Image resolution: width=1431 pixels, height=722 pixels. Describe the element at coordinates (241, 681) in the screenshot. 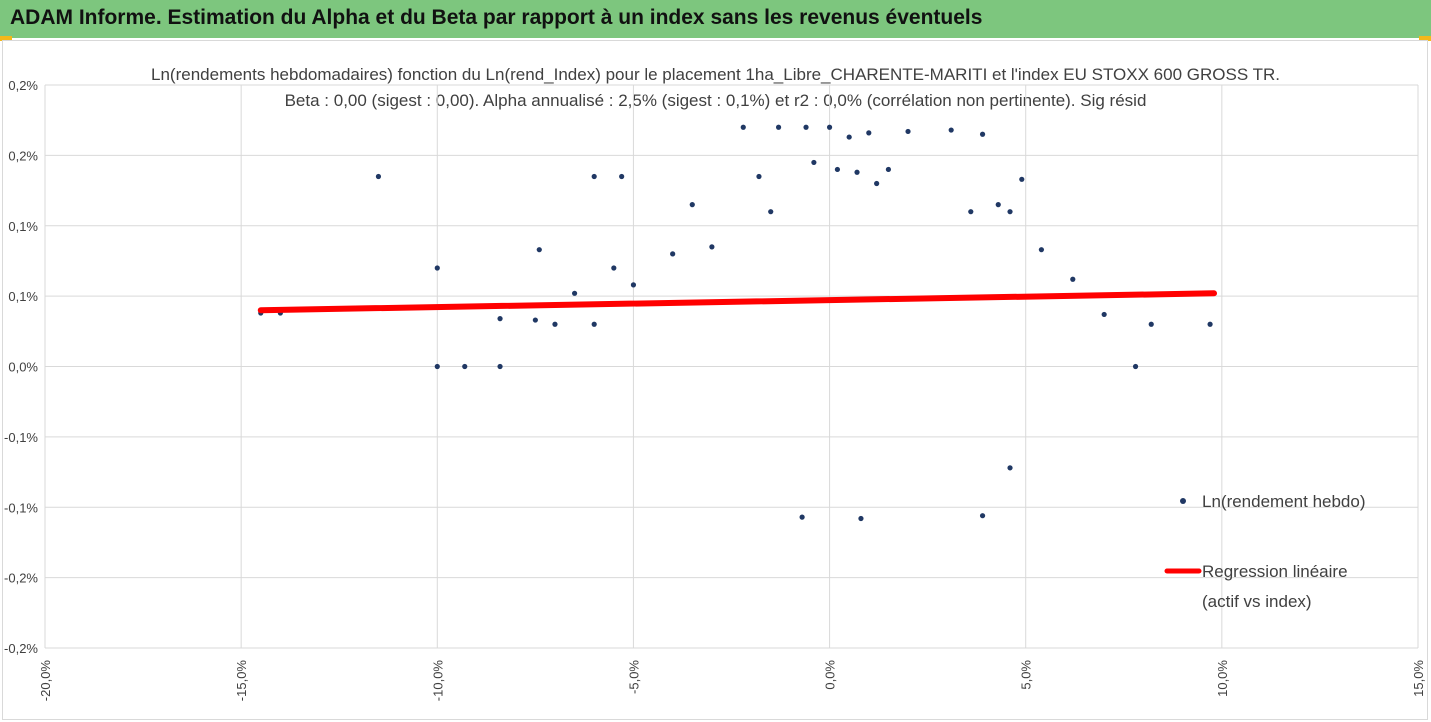

I see `x-tick-label: -15,0%` at that location.